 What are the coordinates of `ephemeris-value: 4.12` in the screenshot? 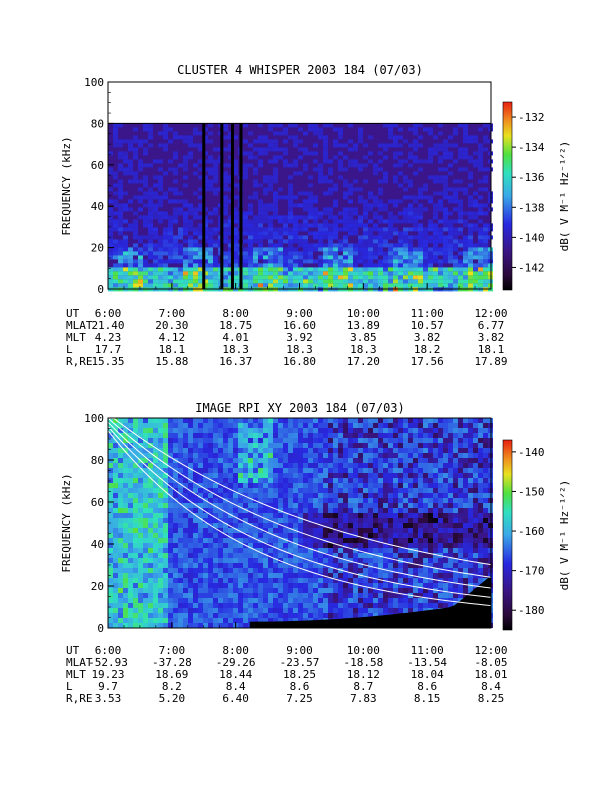 It's located at (172, 337).